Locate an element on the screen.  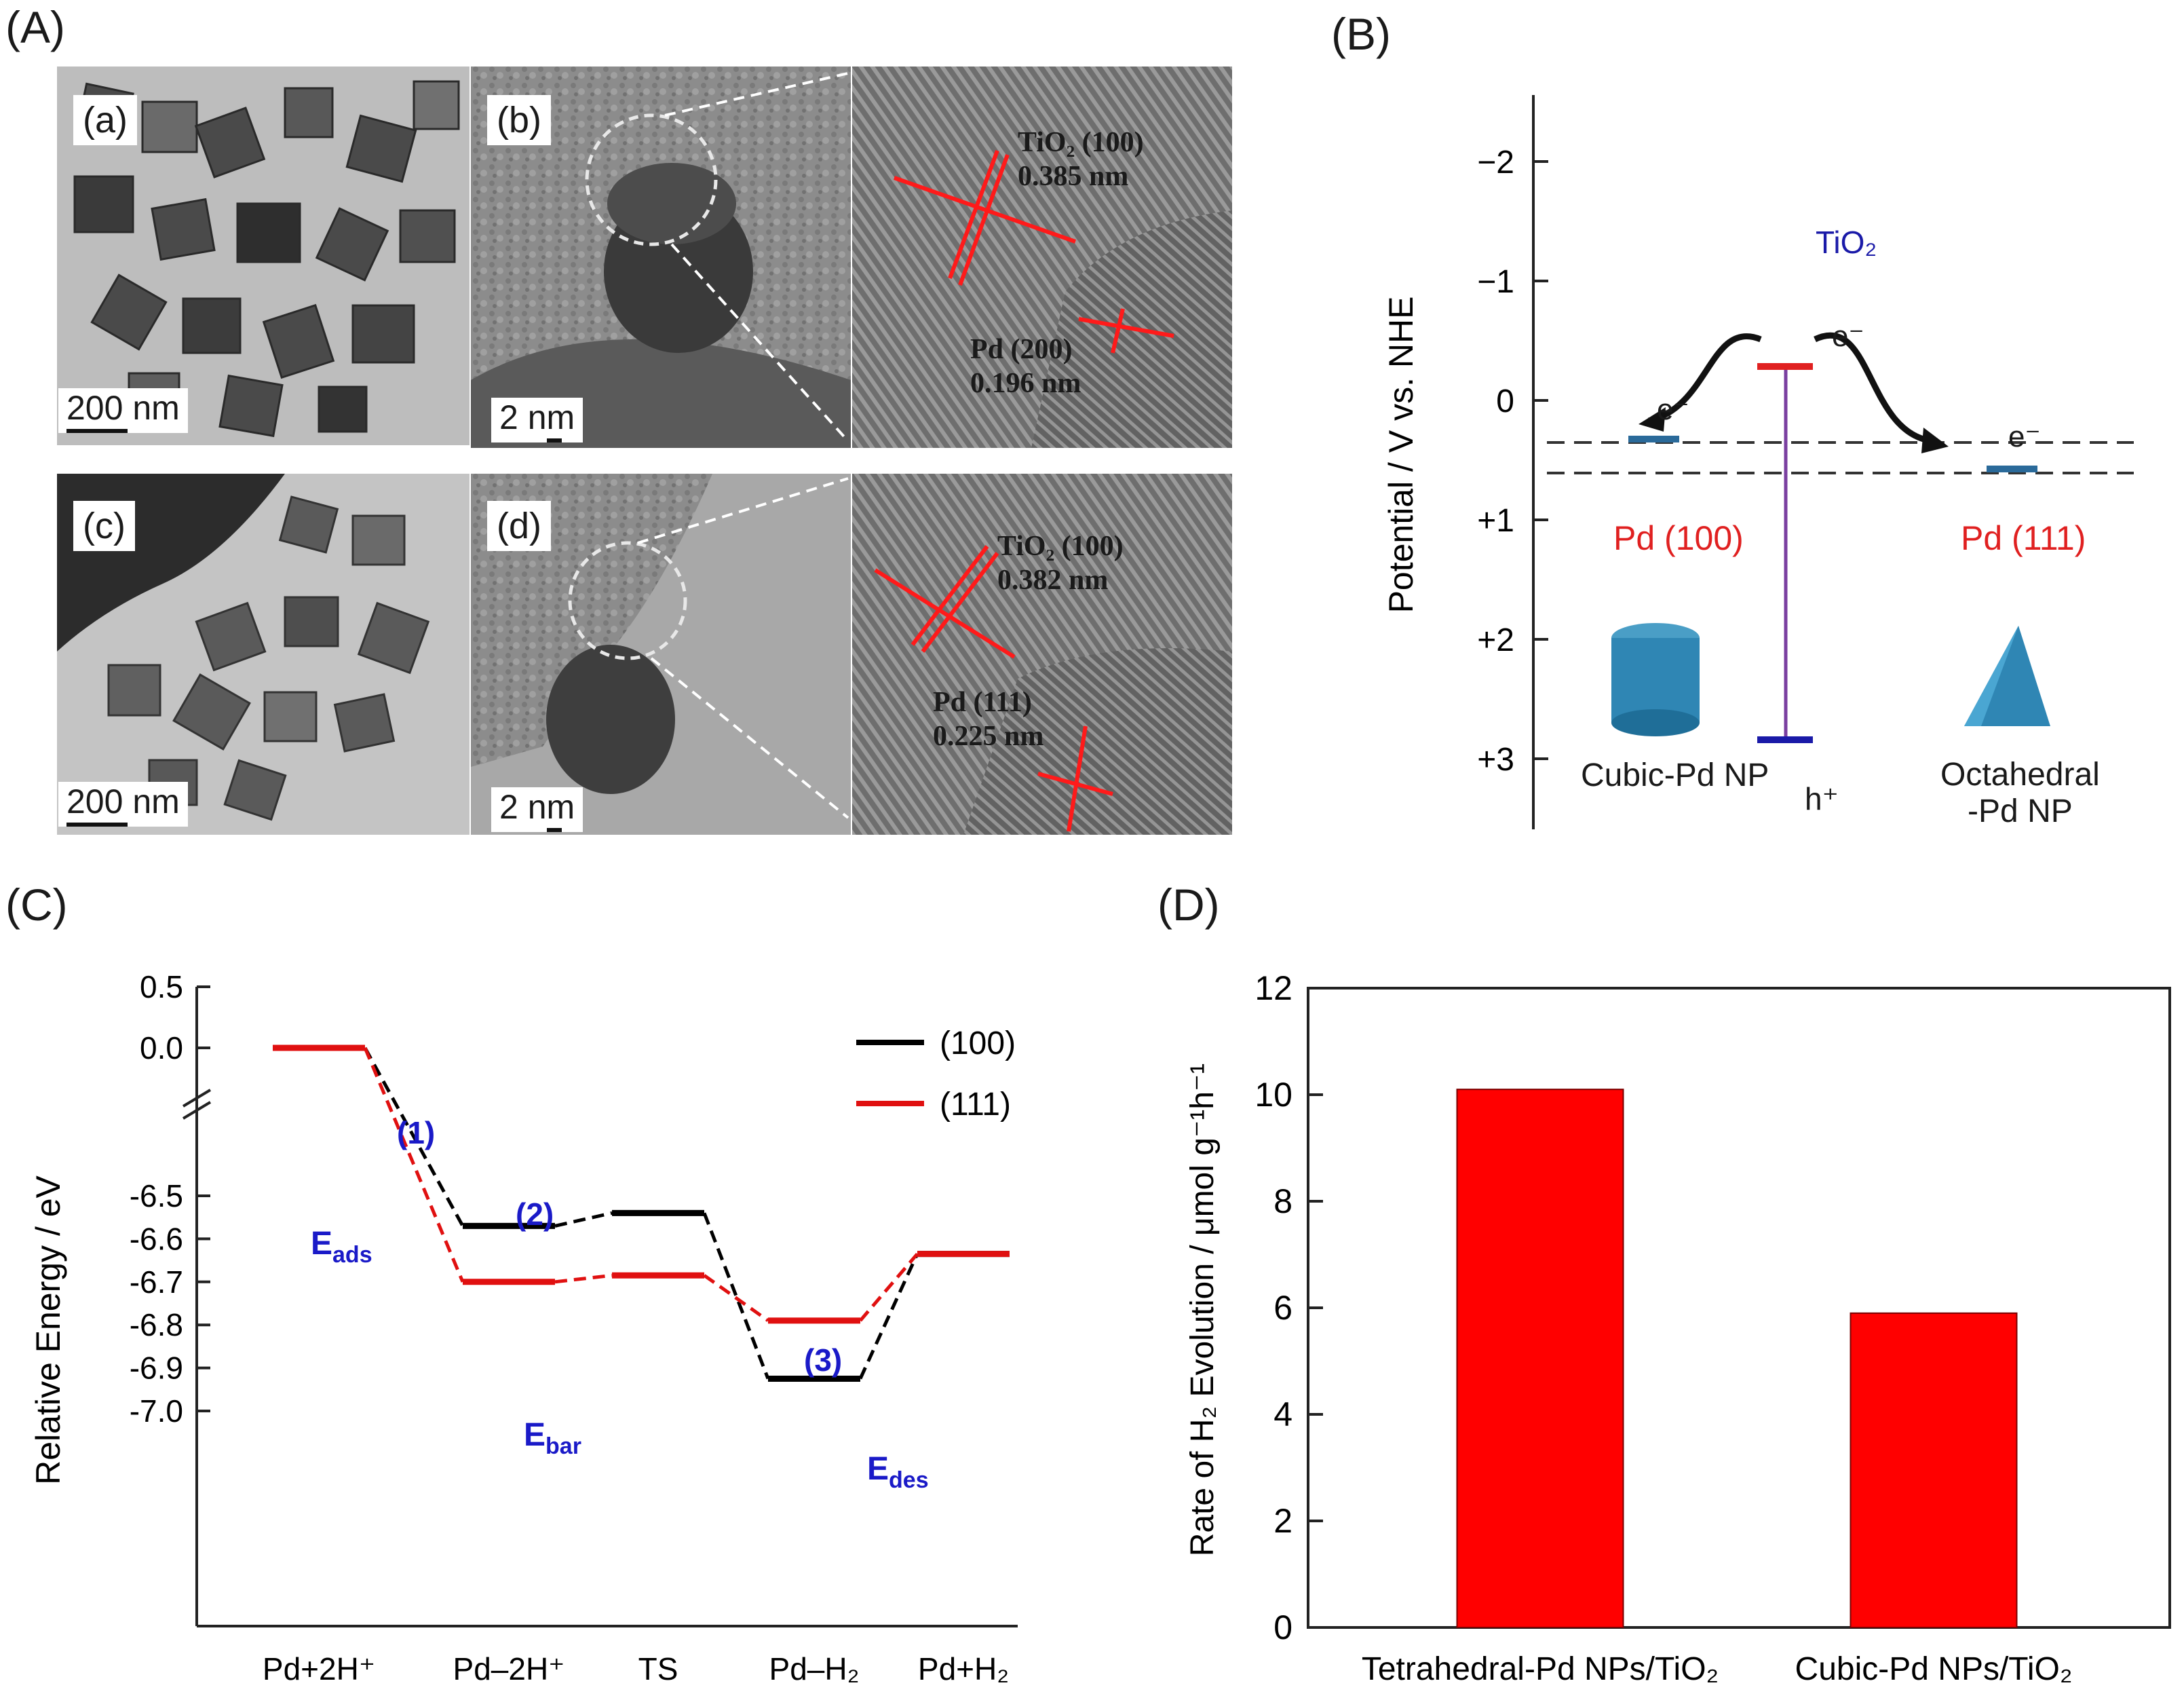
scale-bar-c-text: 200 nm is located at coordinates (123, 802).